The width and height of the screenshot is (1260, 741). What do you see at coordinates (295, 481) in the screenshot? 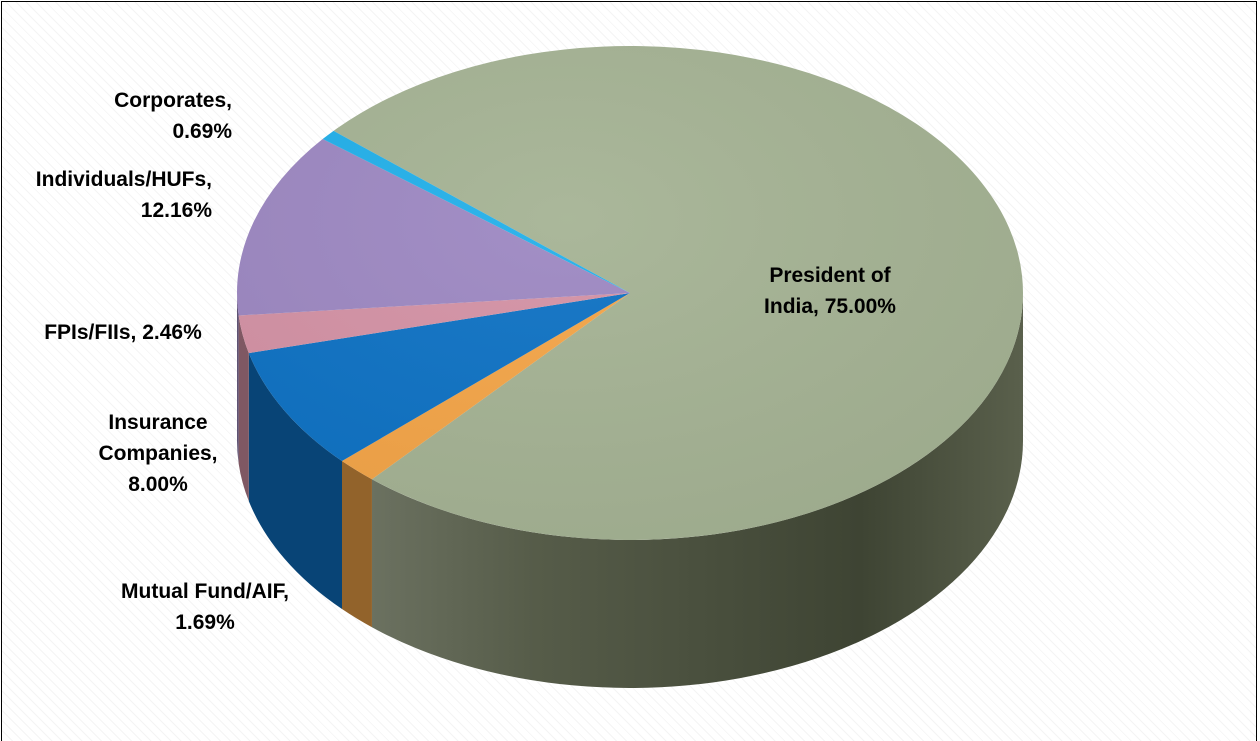
I see `pie-side-insurance-companies` at bounding box center [295, 481].